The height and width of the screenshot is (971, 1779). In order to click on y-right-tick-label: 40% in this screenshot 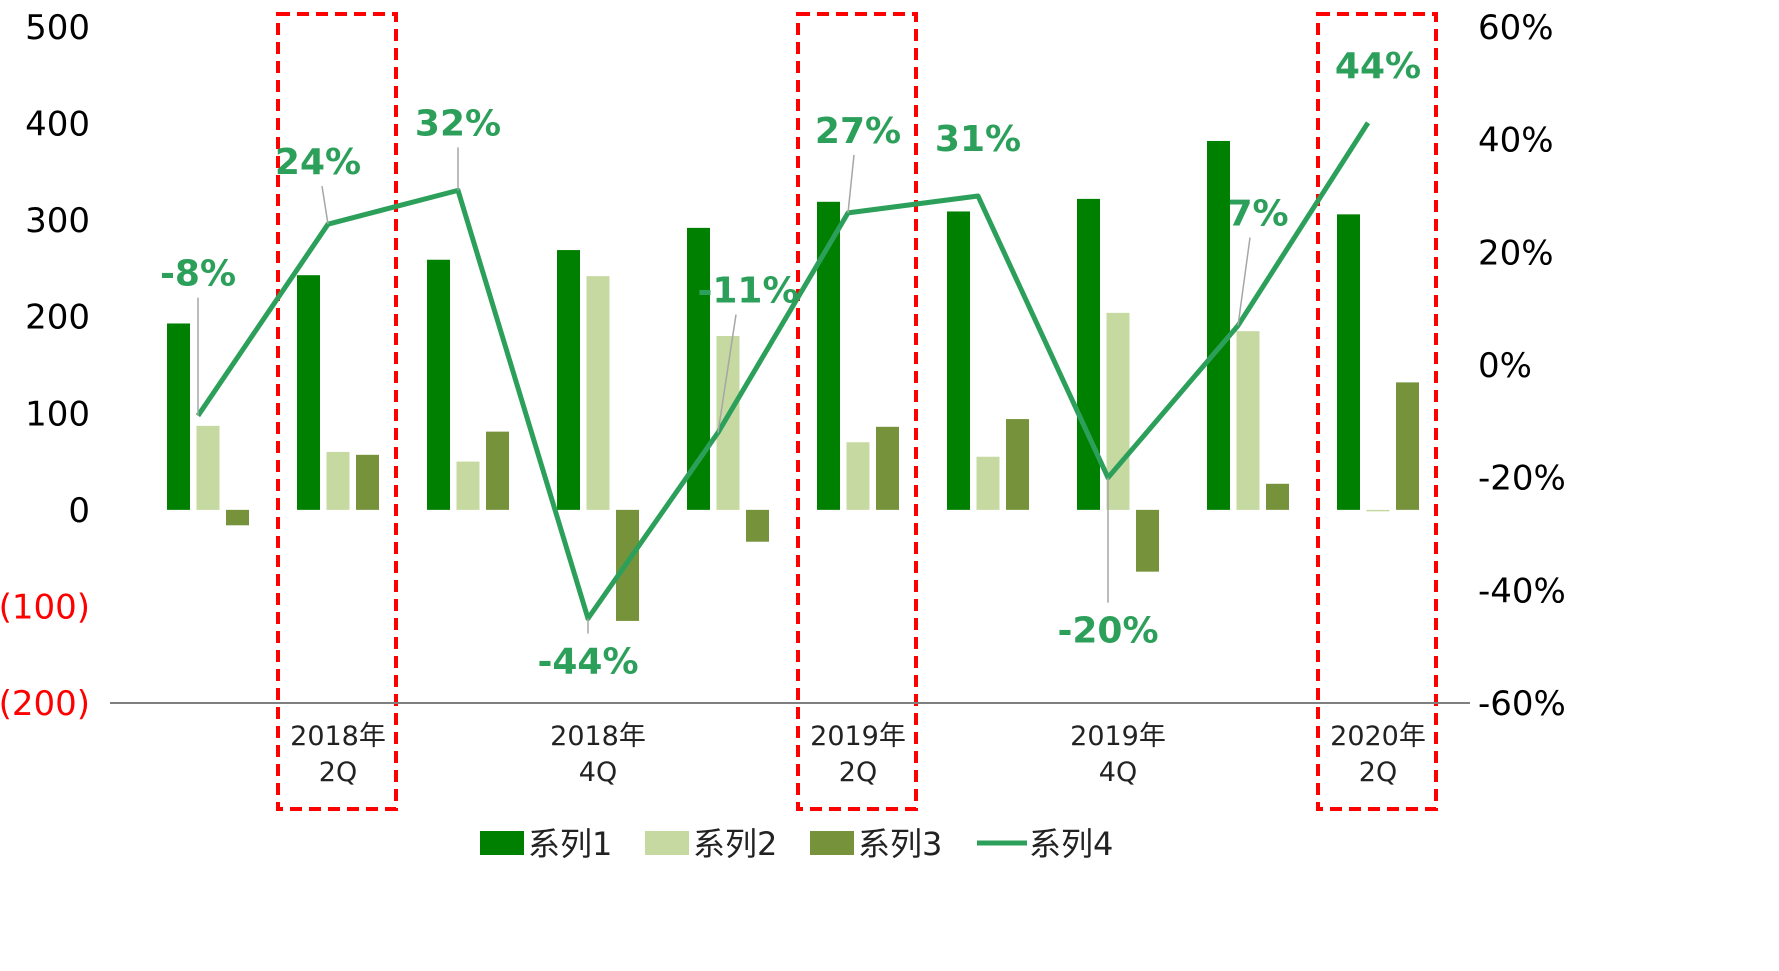, I will do `click(1516, 141)`.